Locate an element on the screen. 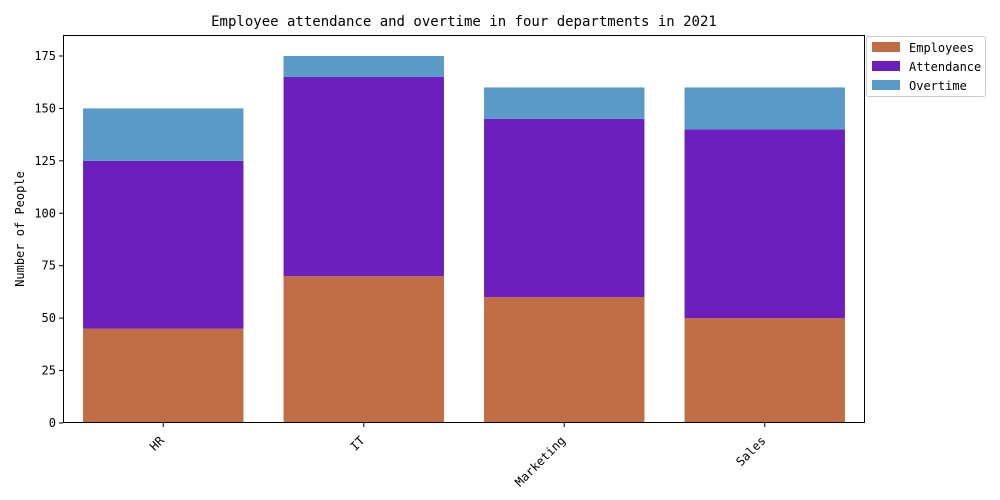 This screenshot has width=1000, height=500. x-tick-label-it: IT is located at coordinates (358, 443).